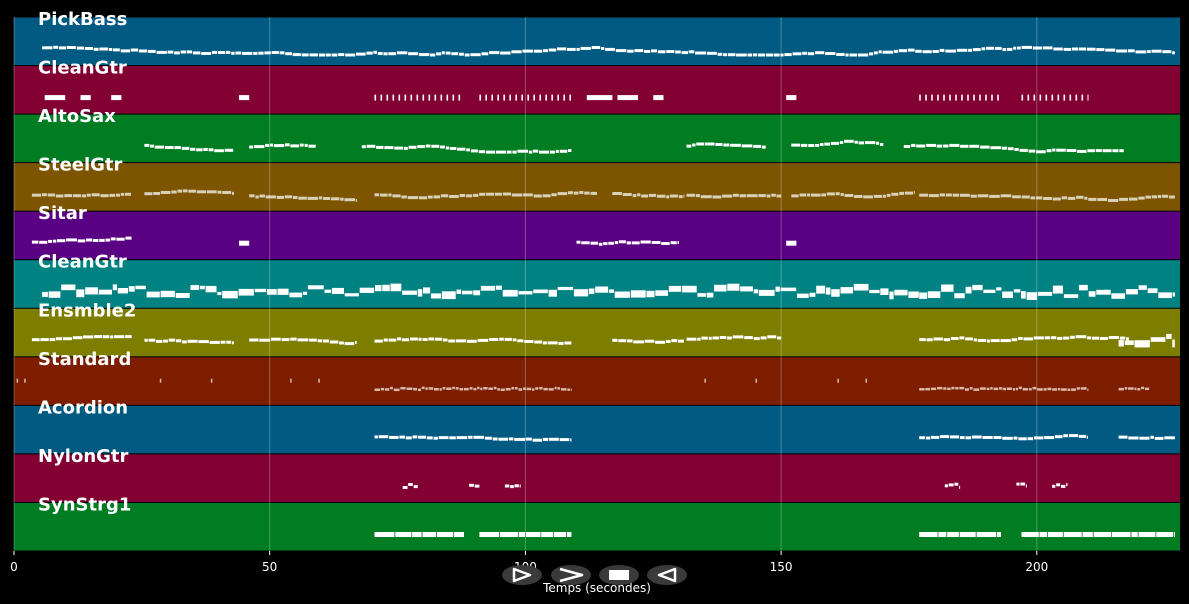 This screenshot has height=604, width=1189. I want to click on rewind-button, so click(667, 575).